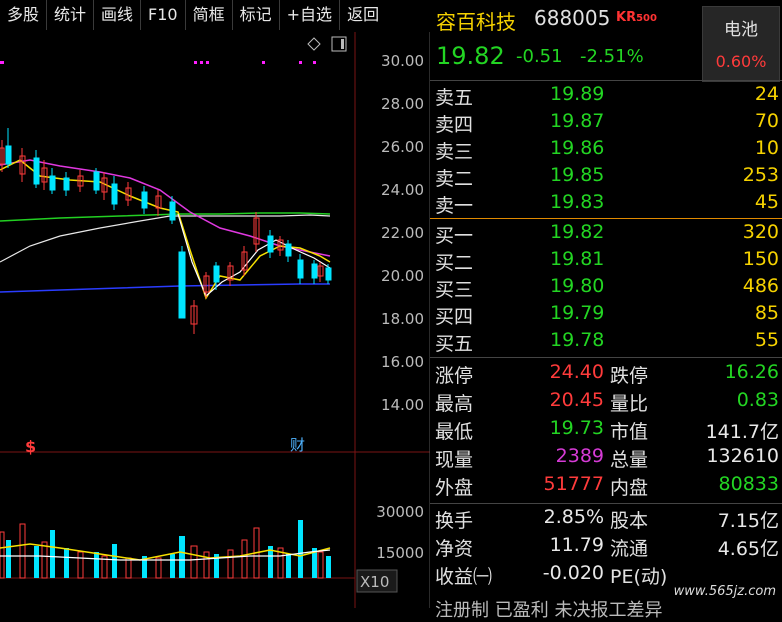 The height and width of the screenshot is (622, 782). I want to click on price-change: -0.51, so click(539, 56).